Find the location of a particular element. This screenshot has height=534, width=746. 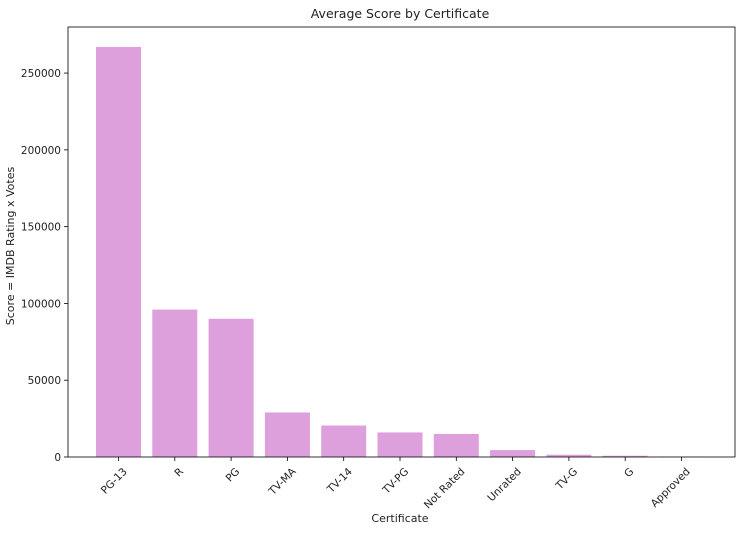

y-axis: 0 50000 100000 150000 200000 250000 is located at coordinates (44, 266).